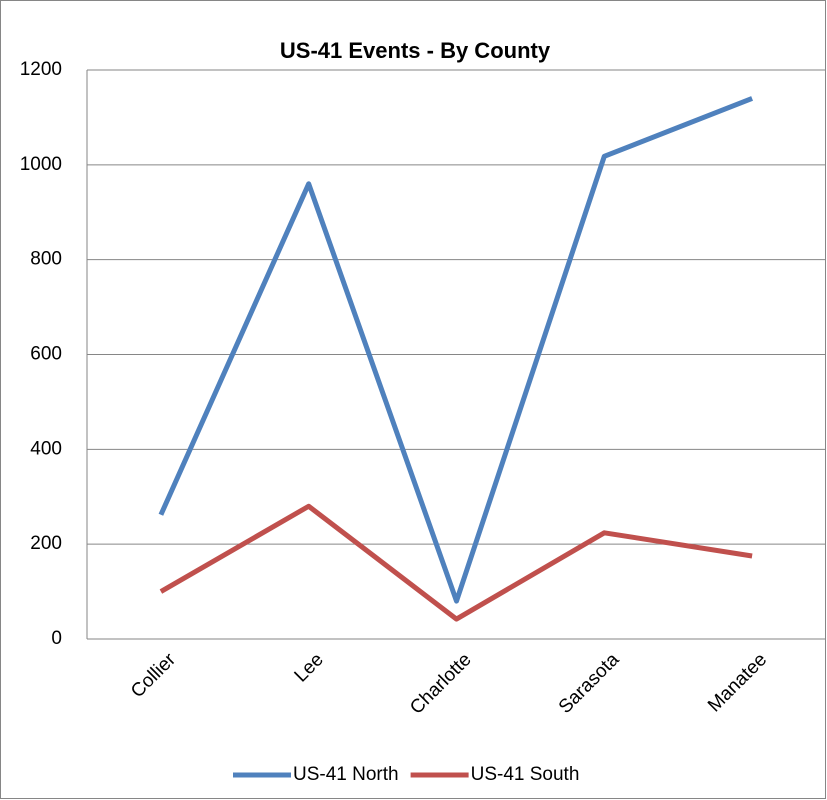 This screenshot has height=800, width=827. Describe the element at coordinates (46, 543) in the screenshot. I see `y-tick-label: 200` at that location.